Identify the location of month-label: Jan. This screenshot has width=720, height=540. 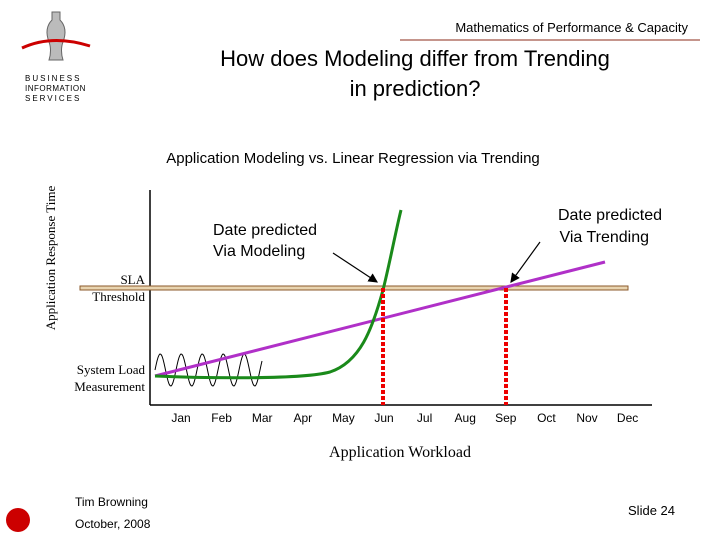
(180, 418).